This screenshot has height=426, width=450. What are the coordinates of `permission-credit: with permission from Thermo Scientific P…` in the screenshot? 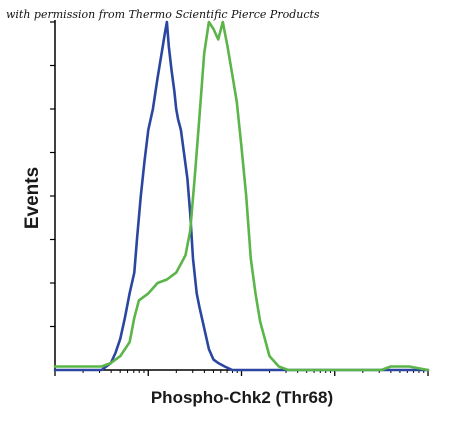 It's located at (163, 14).